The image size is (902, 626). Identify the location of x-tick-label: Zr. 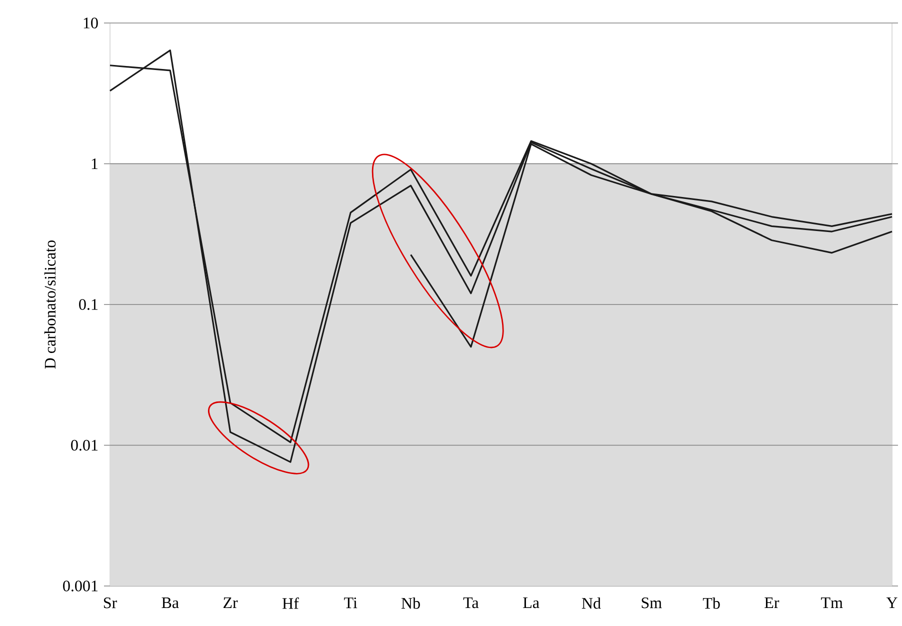
(231, 602).